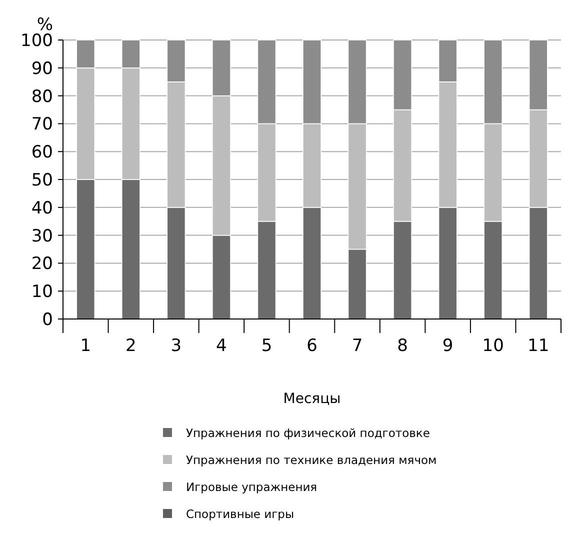  Describe the element at coordinates (448, 346) in the screenshot. I see `x-tick-label: 9` at that location.